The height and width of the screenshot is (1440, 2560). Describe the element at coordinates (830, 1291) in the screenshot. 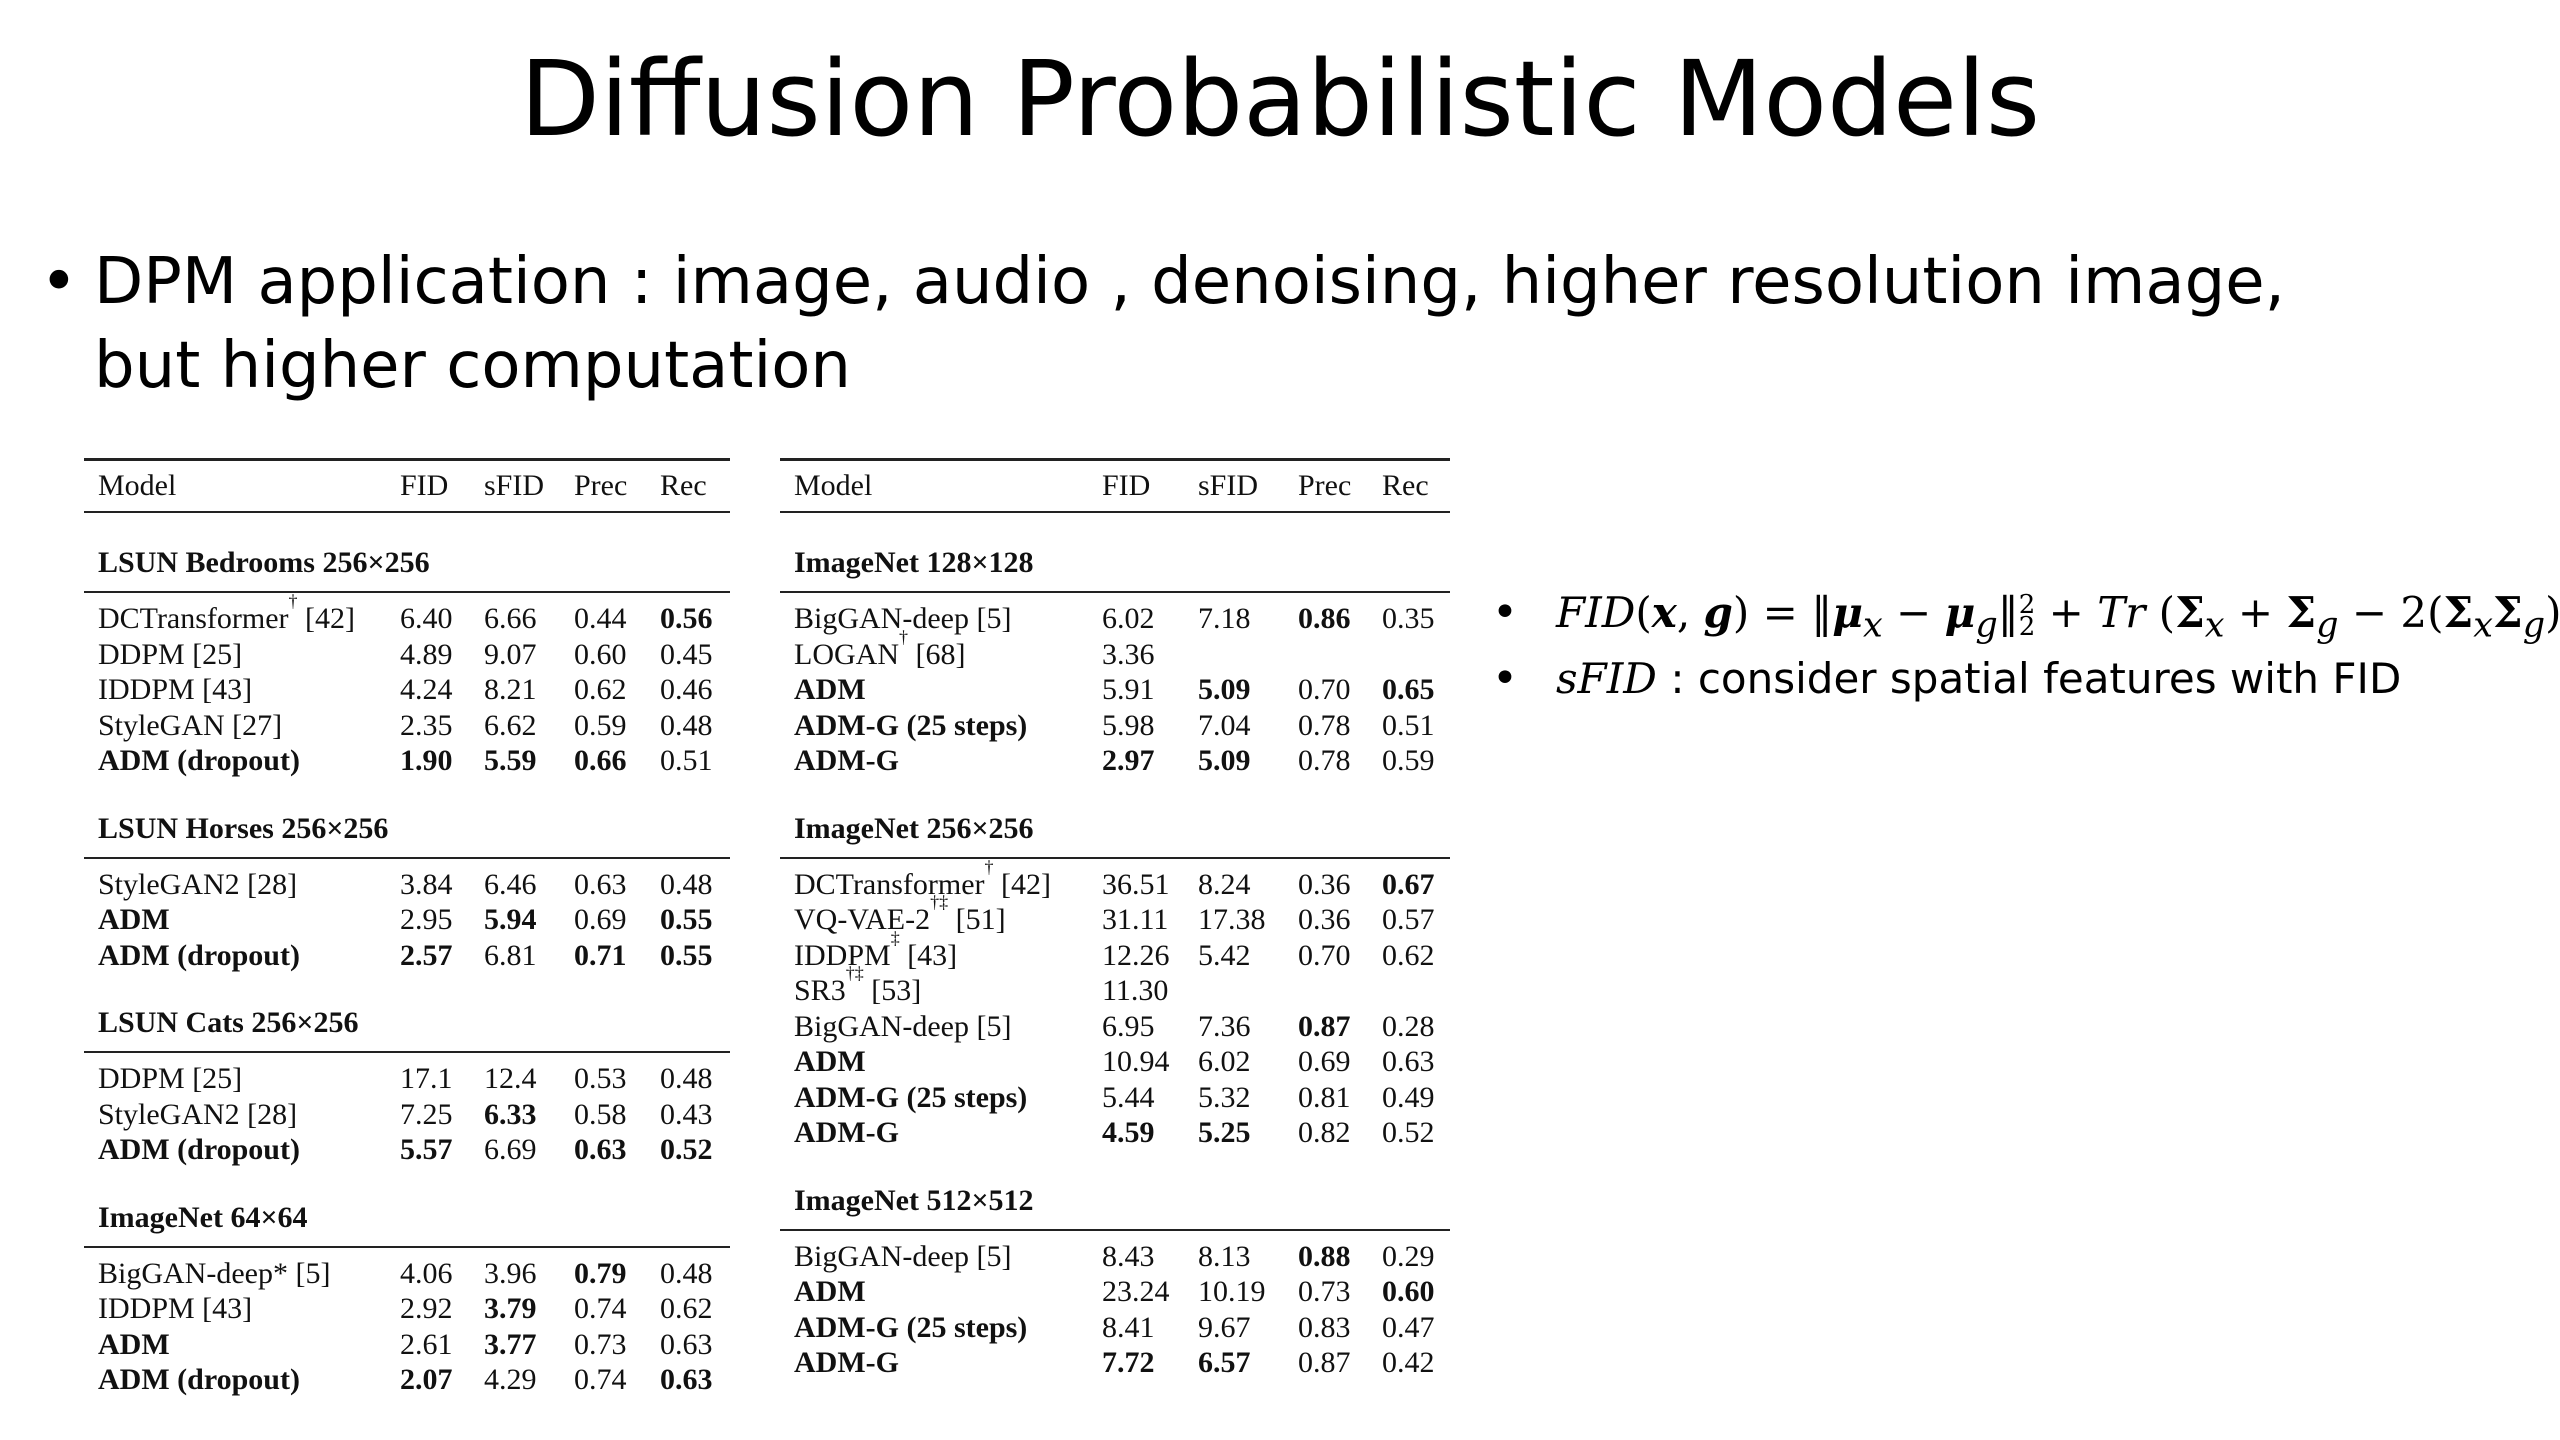

I see `model-name: ADM` at that location.